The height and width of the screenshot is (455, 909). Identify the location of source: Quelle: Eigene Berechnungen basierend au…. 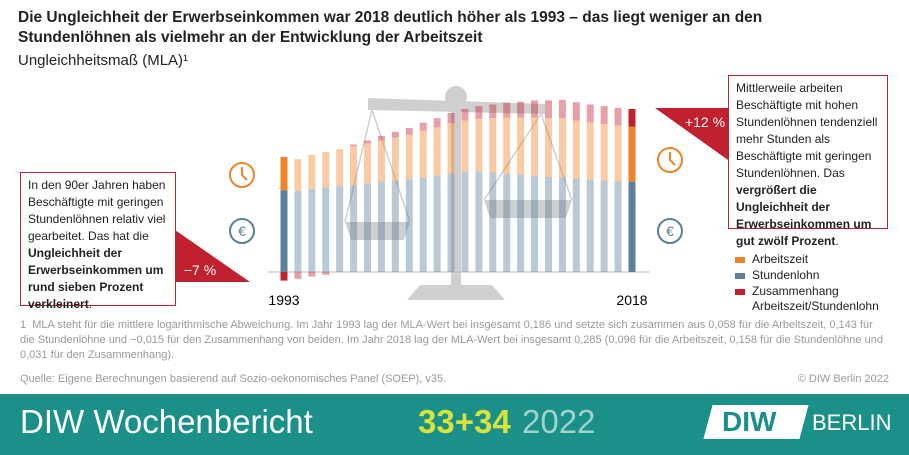
(233, 379).